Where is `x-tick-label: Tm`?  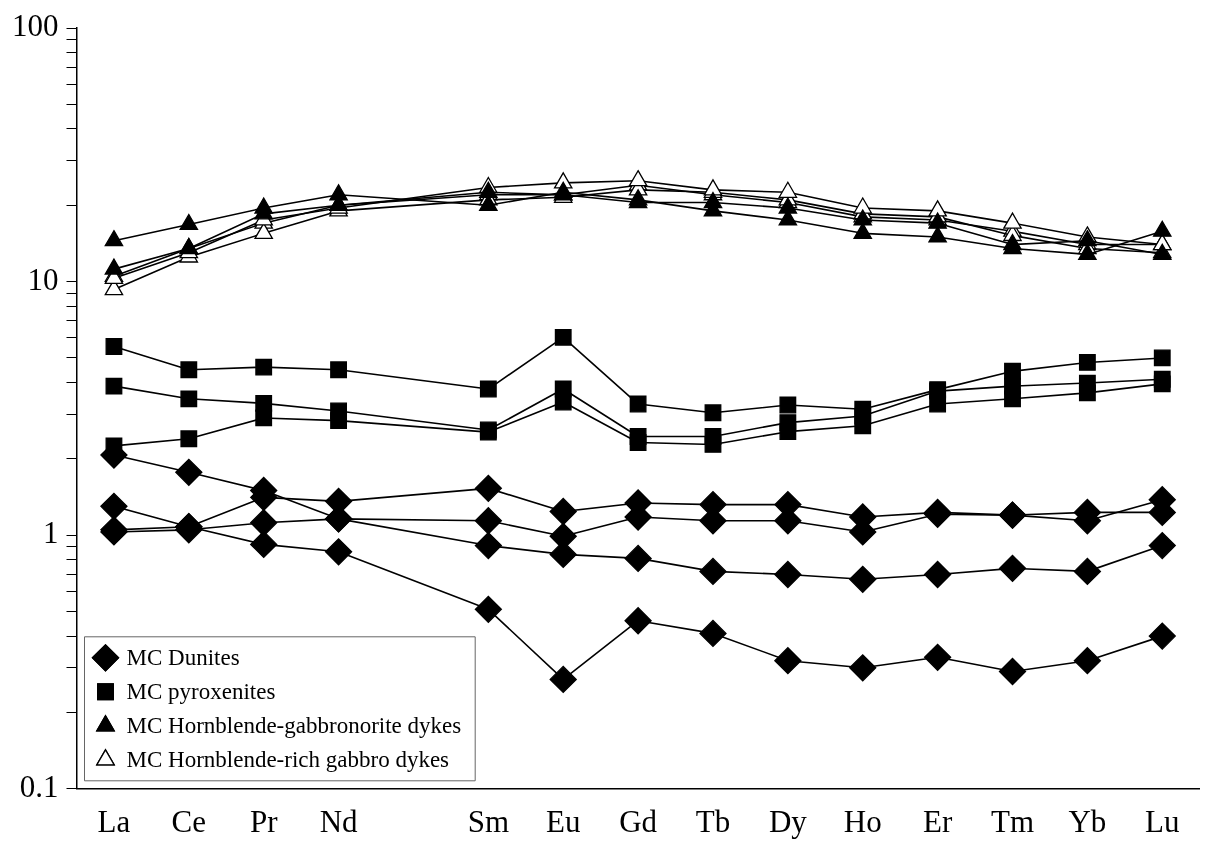
x-tick-label: Tm is located at coordinates (1012, 821).